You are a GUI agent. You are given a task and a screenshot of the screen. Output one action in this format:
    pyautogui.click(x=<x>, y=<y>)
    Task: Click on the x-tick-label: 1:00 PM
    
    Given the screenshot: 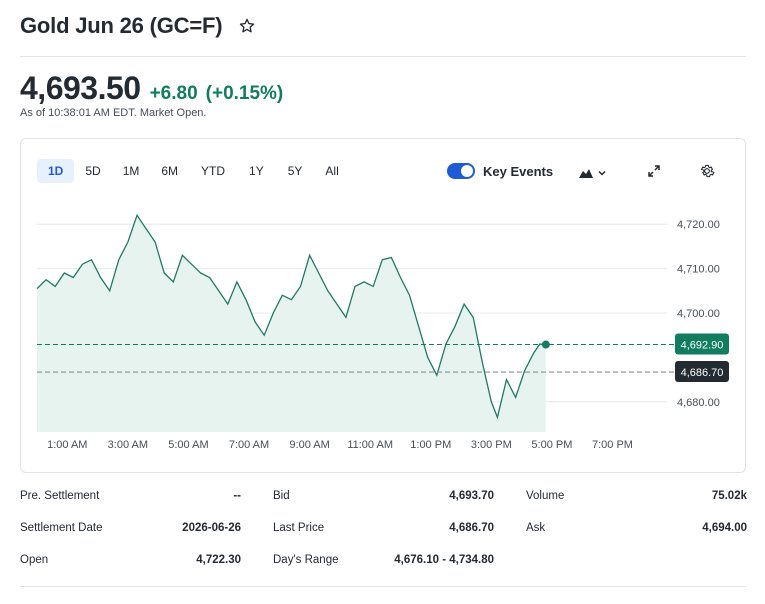 What is the action you would take?
    pyautogui.click(x=430, y=445)
    